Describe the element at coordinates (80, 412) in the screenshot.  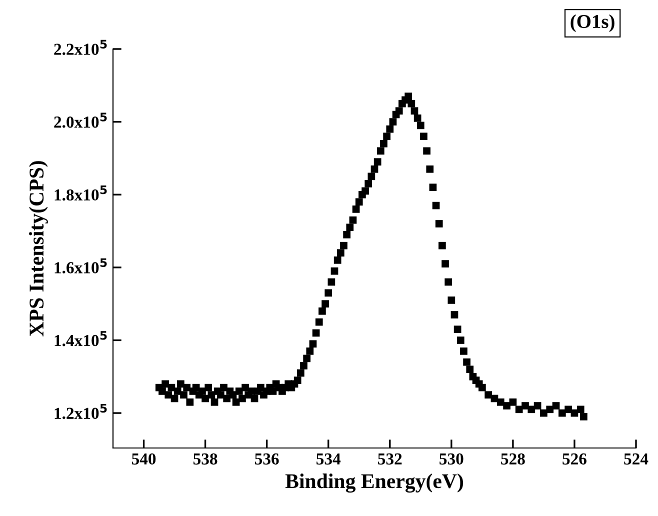
I see `y-tick-label: 1.2x10$^{5}$` at that location.